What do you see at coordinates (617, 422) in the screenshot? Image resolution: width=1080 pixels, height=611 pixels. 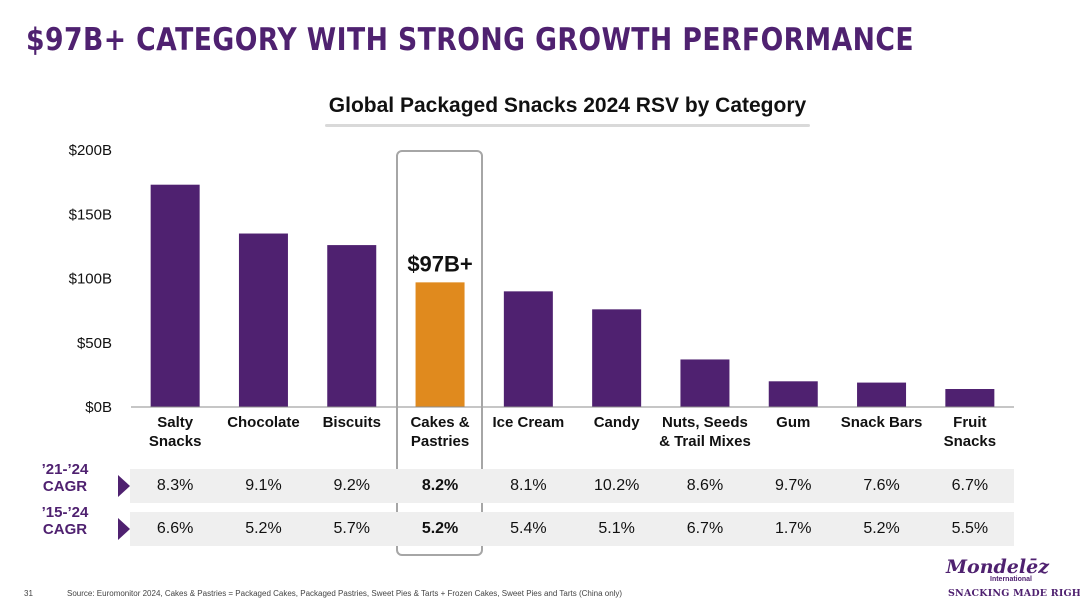 I see `category-label: Candy` at bounding box center [617, 422].